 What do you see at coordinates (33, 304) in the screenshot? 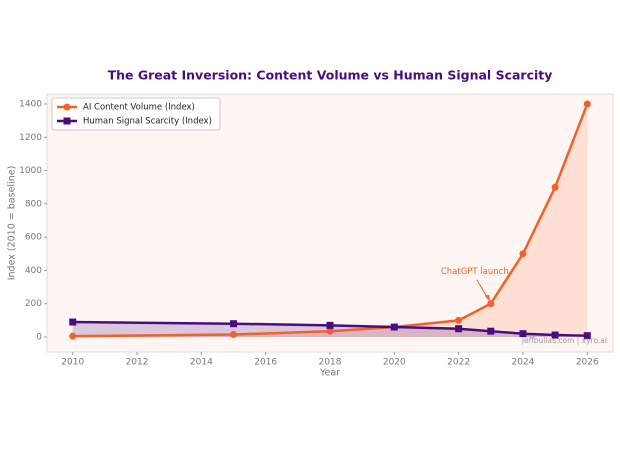
I see `y-tick-label: 200` at bounding box center [33, 304].